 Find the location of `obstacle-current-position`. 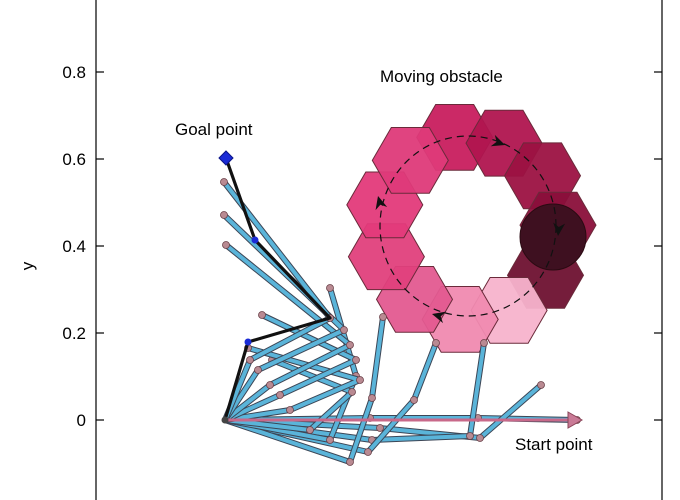

obstacle-current-position is located at coordinates (553, 237).